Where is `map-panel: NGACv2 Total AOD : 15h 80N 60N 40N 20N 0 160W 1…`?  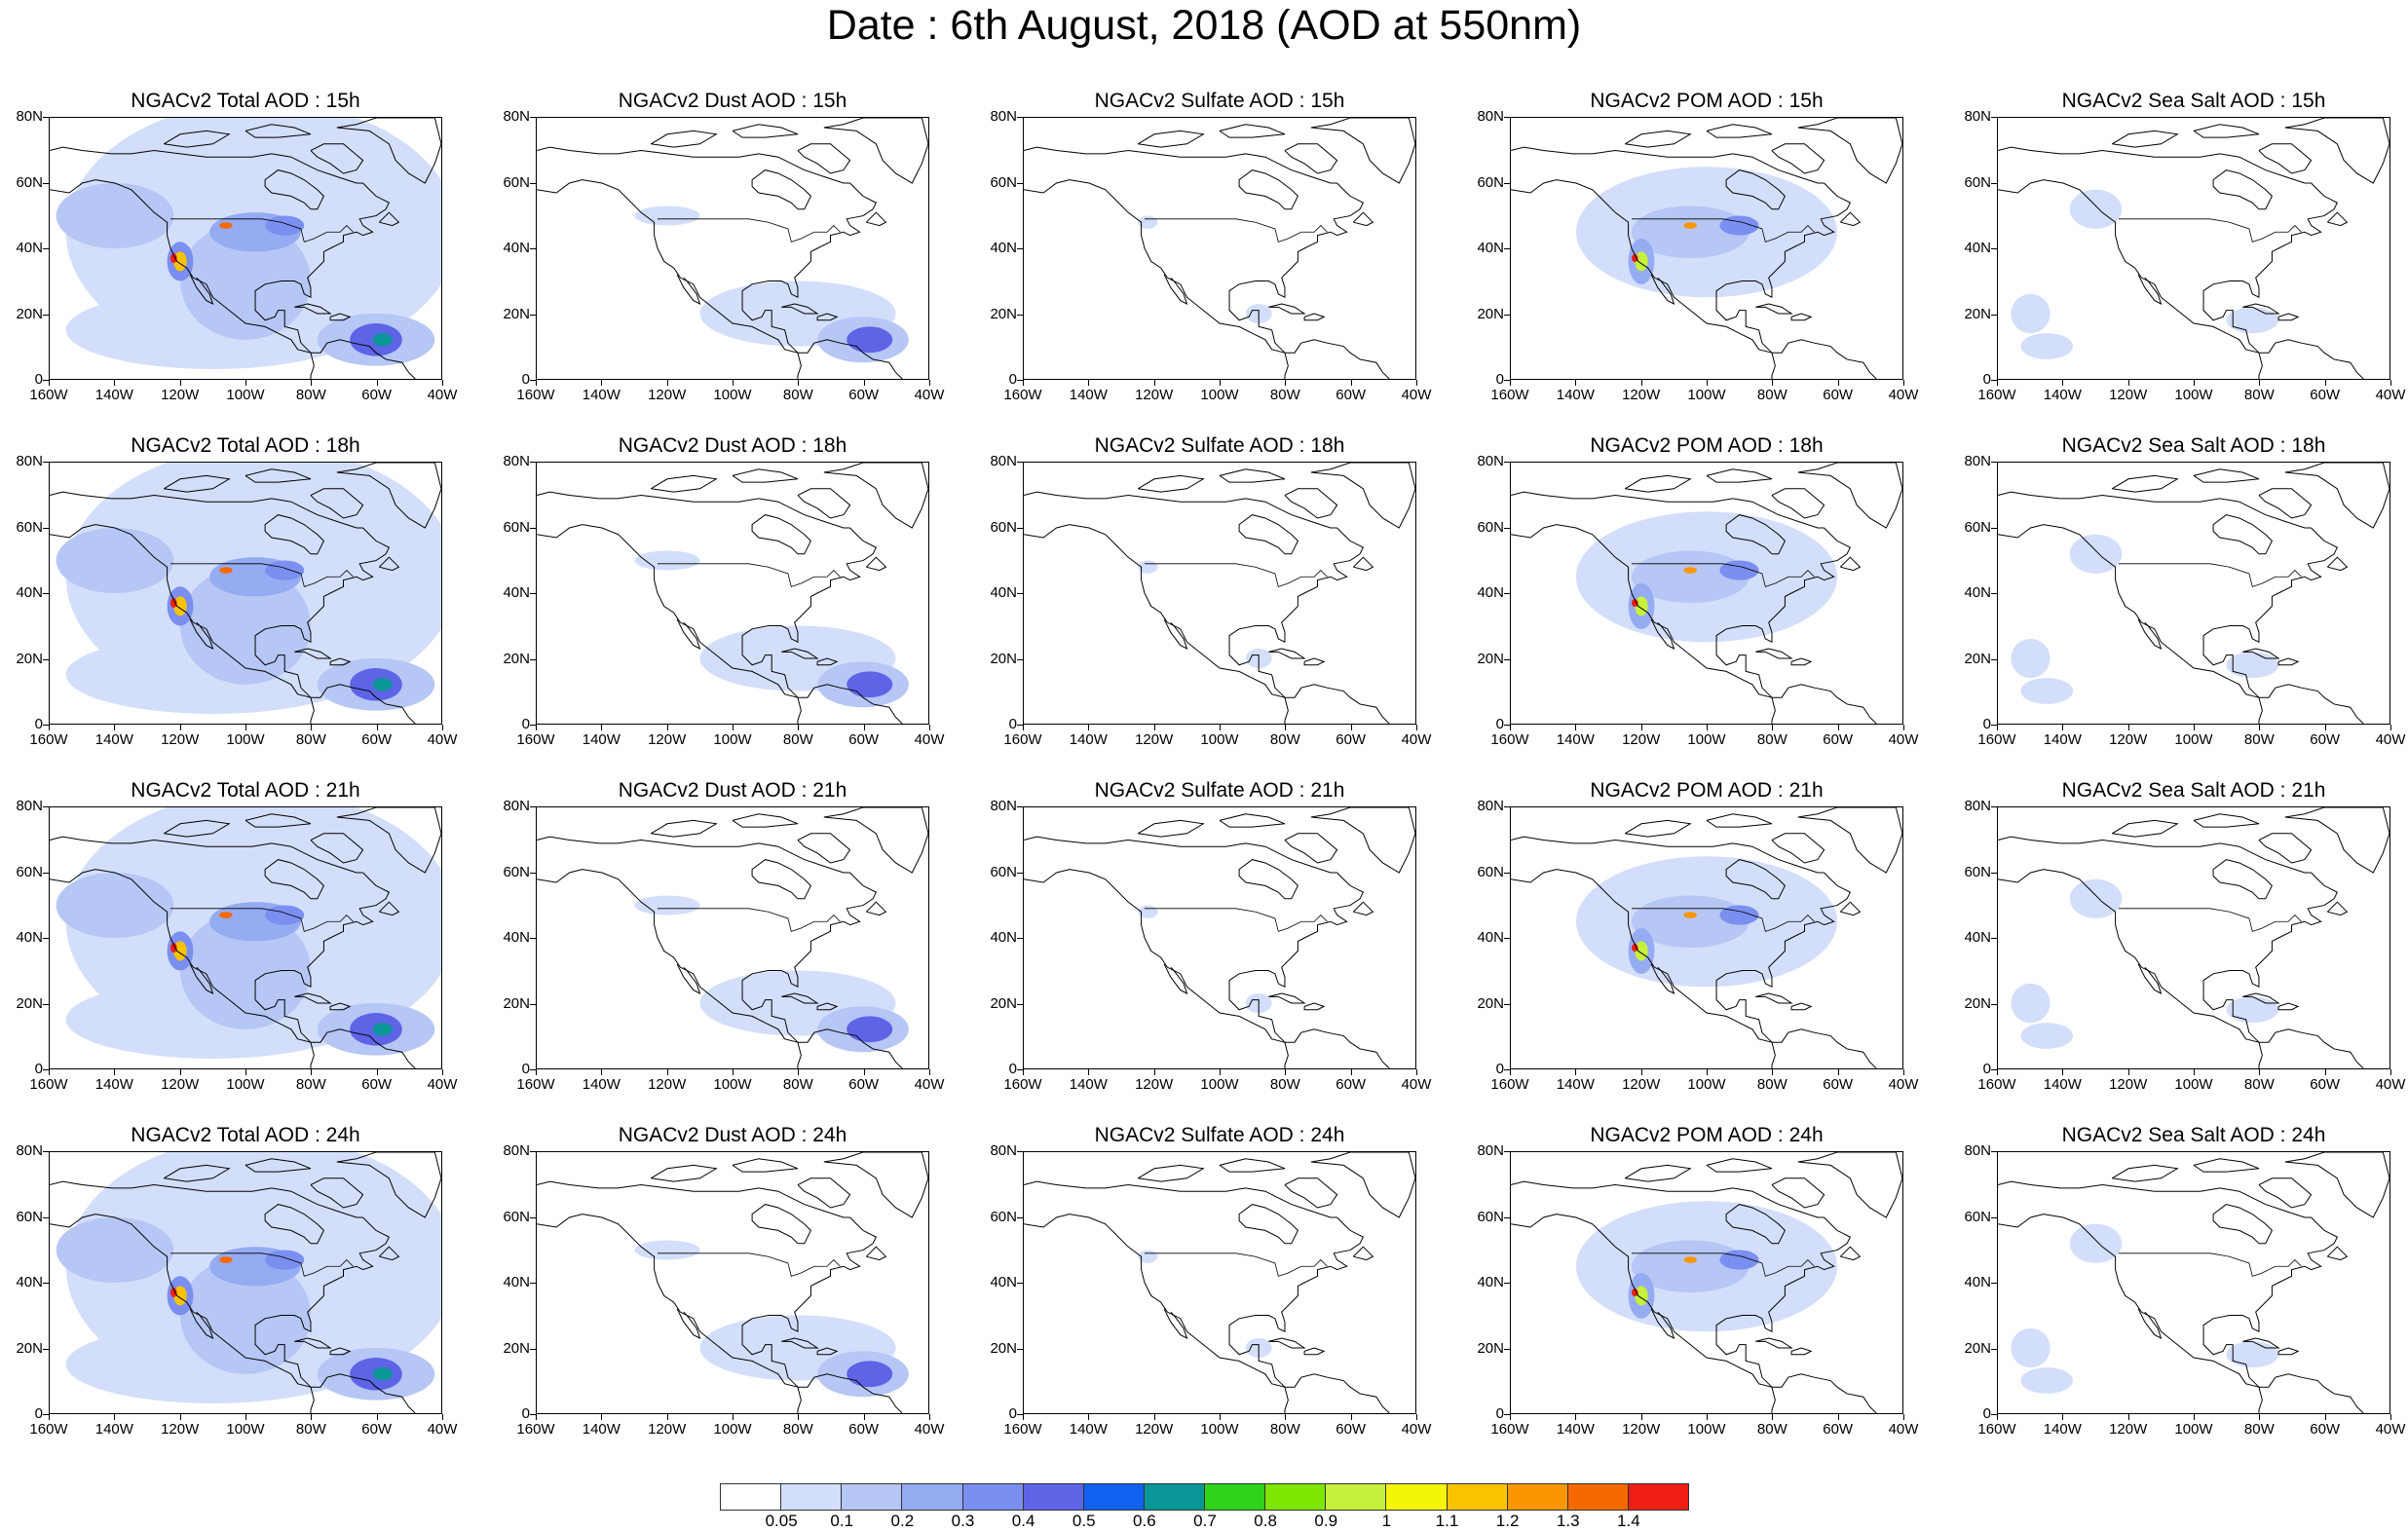
map-panel: NGACv2 Total AOD : 15h 80N 60N 40N 20N 0 160W 1… is located at coordinates (243, 243).